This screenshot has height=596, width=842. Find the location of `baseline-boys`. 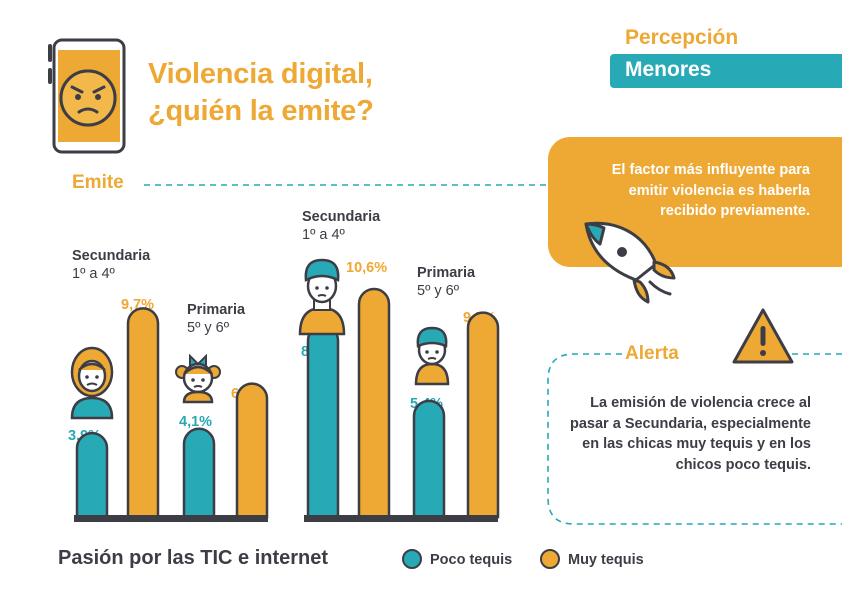

baseline-boys is located at coordinates (401, 518).